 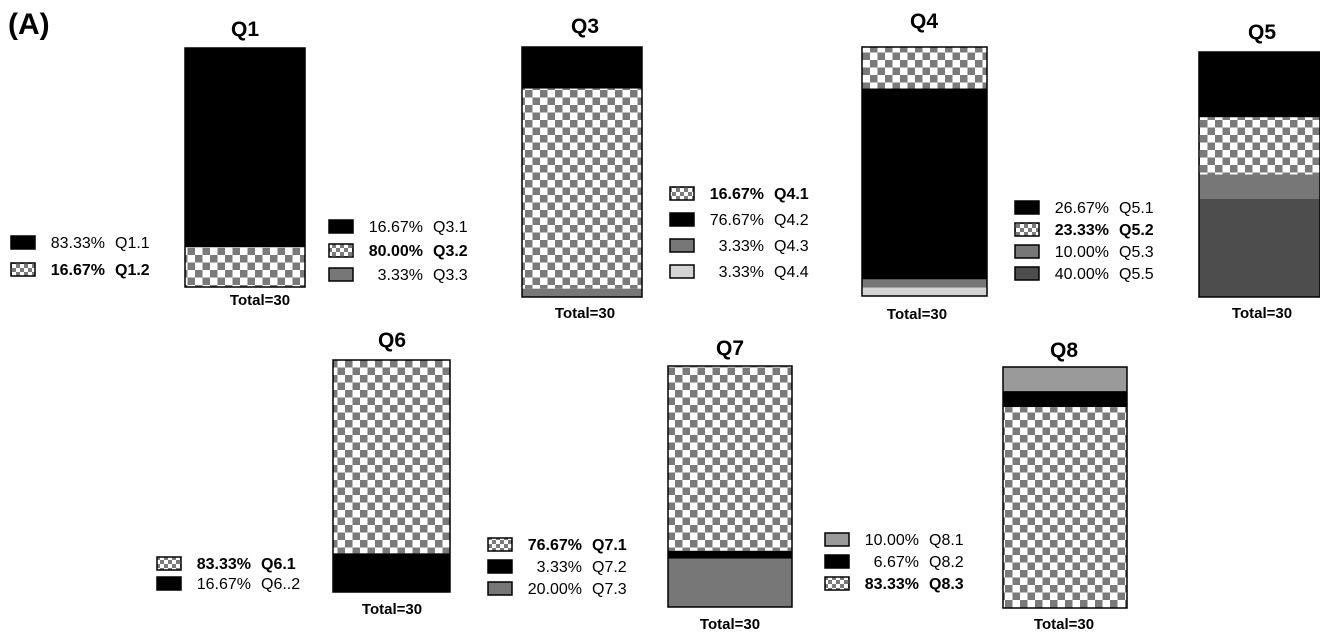 What do you see at coordinates (450, 227) in the screenshot?
I see `legend-series-name: Q3.1` at bounding box center [450, 227].